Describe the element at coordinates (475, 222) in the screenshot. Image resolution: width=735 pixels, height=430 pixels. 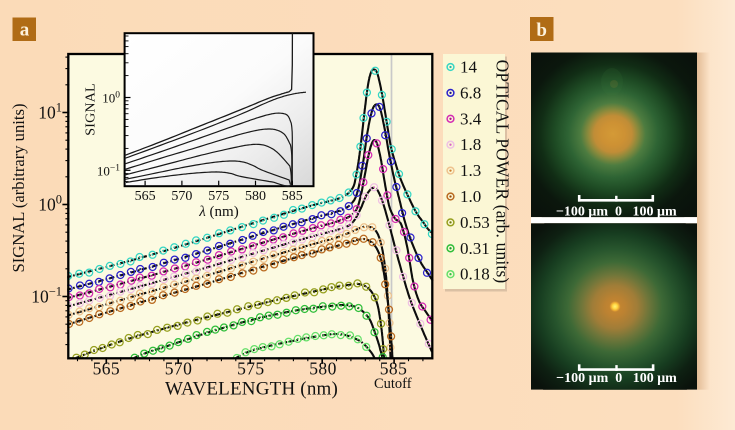
I see `svg-text: 0.53` at that location.